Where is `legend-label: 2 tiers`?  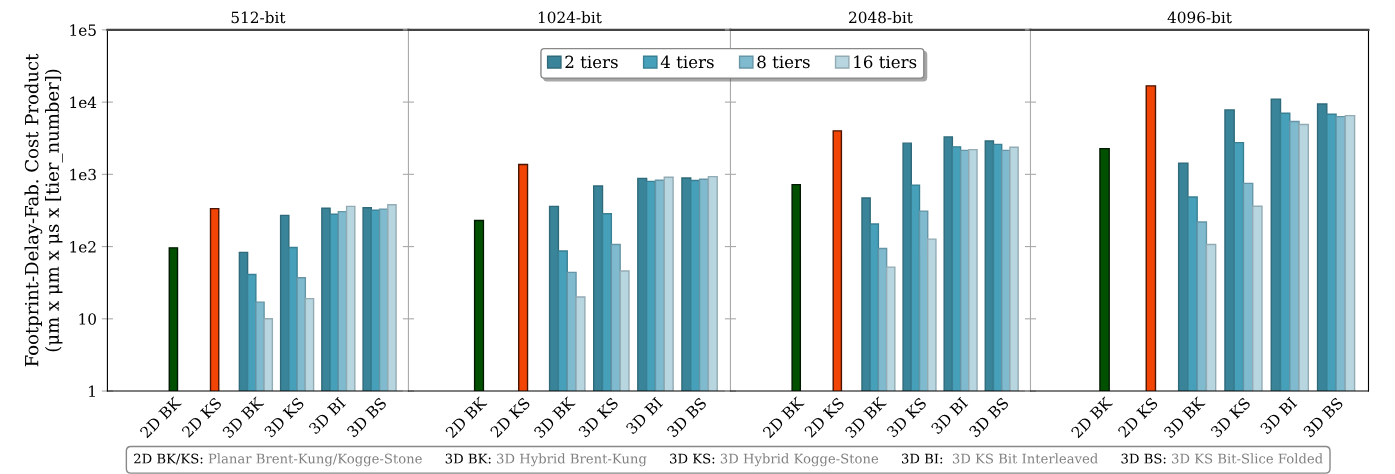 legend-label: 2 tiers is located at coordinates (591, 62).